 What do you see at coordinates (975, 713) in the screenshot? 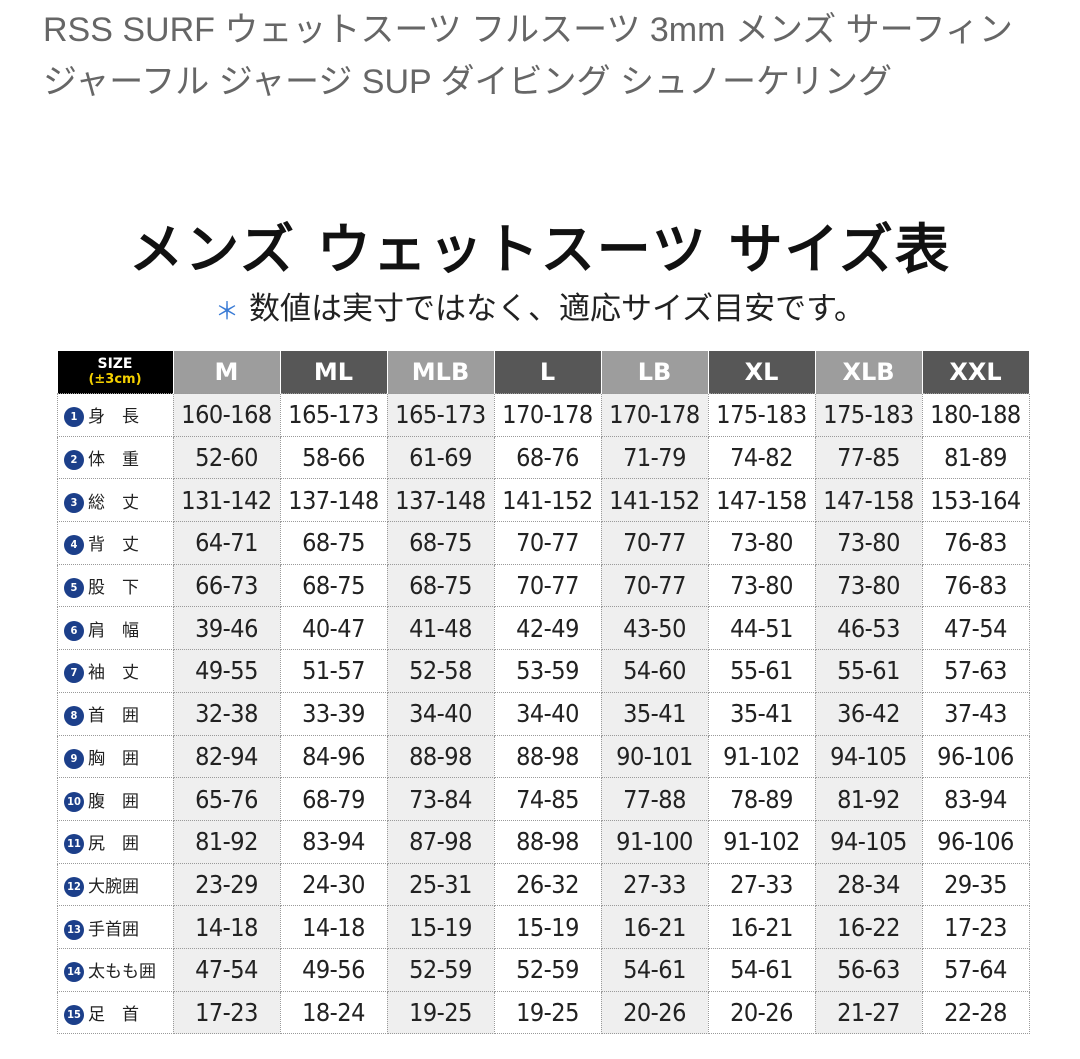
I see `size-cell: 37-43` at bounding box center [975, 713].